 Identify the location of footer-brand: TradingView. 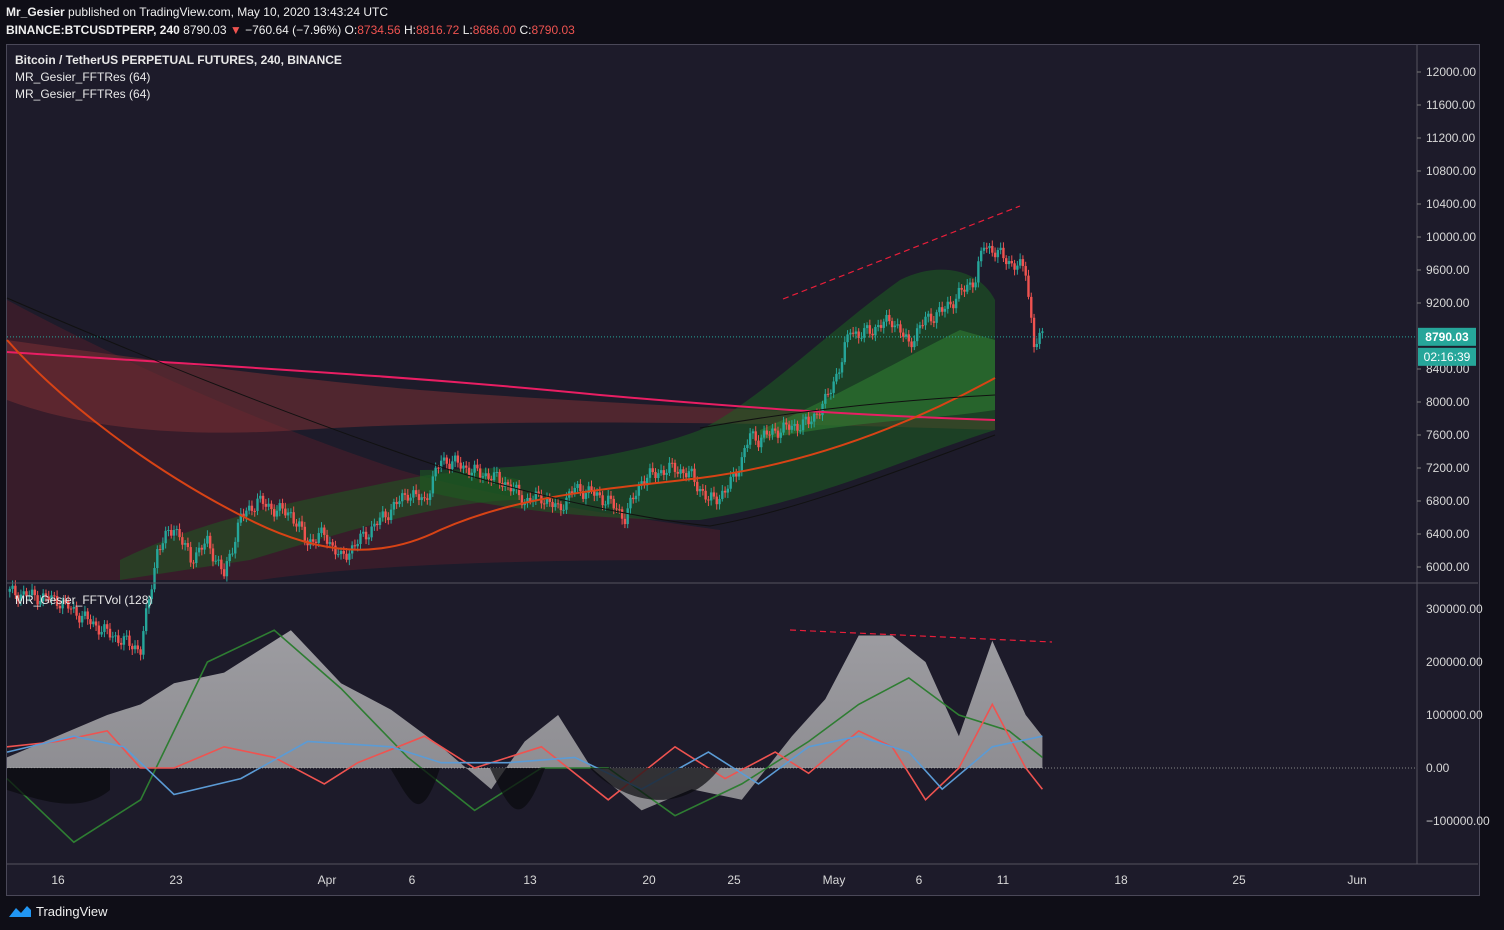
(58, 911).